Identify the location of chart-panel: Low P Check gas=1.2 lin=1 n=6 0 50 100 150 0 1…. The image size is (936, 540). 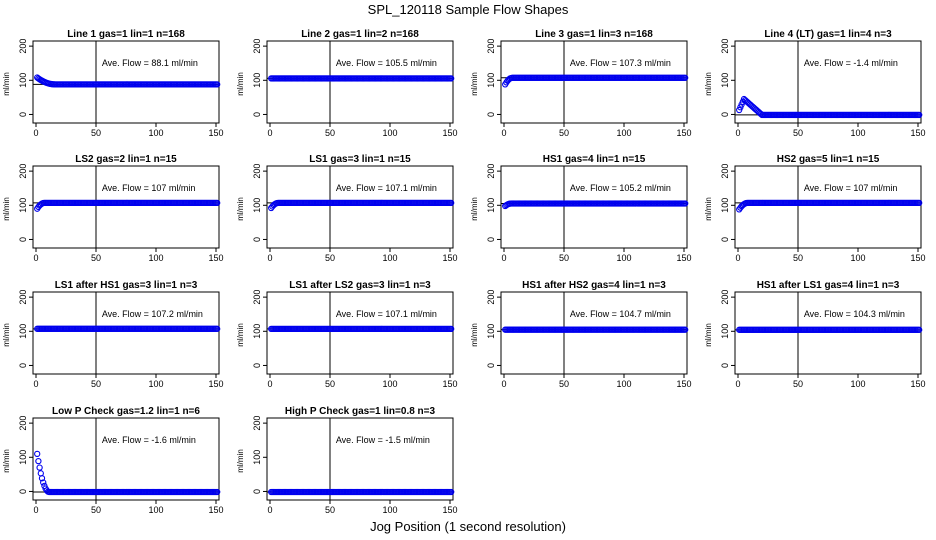
(113, 460).